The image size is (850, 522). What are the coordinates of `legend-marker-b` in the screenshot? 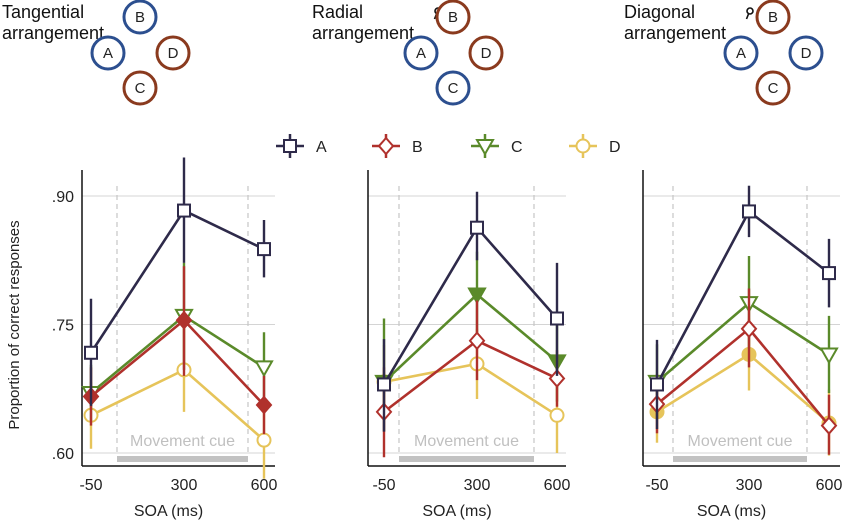 It's located at (386, 146).